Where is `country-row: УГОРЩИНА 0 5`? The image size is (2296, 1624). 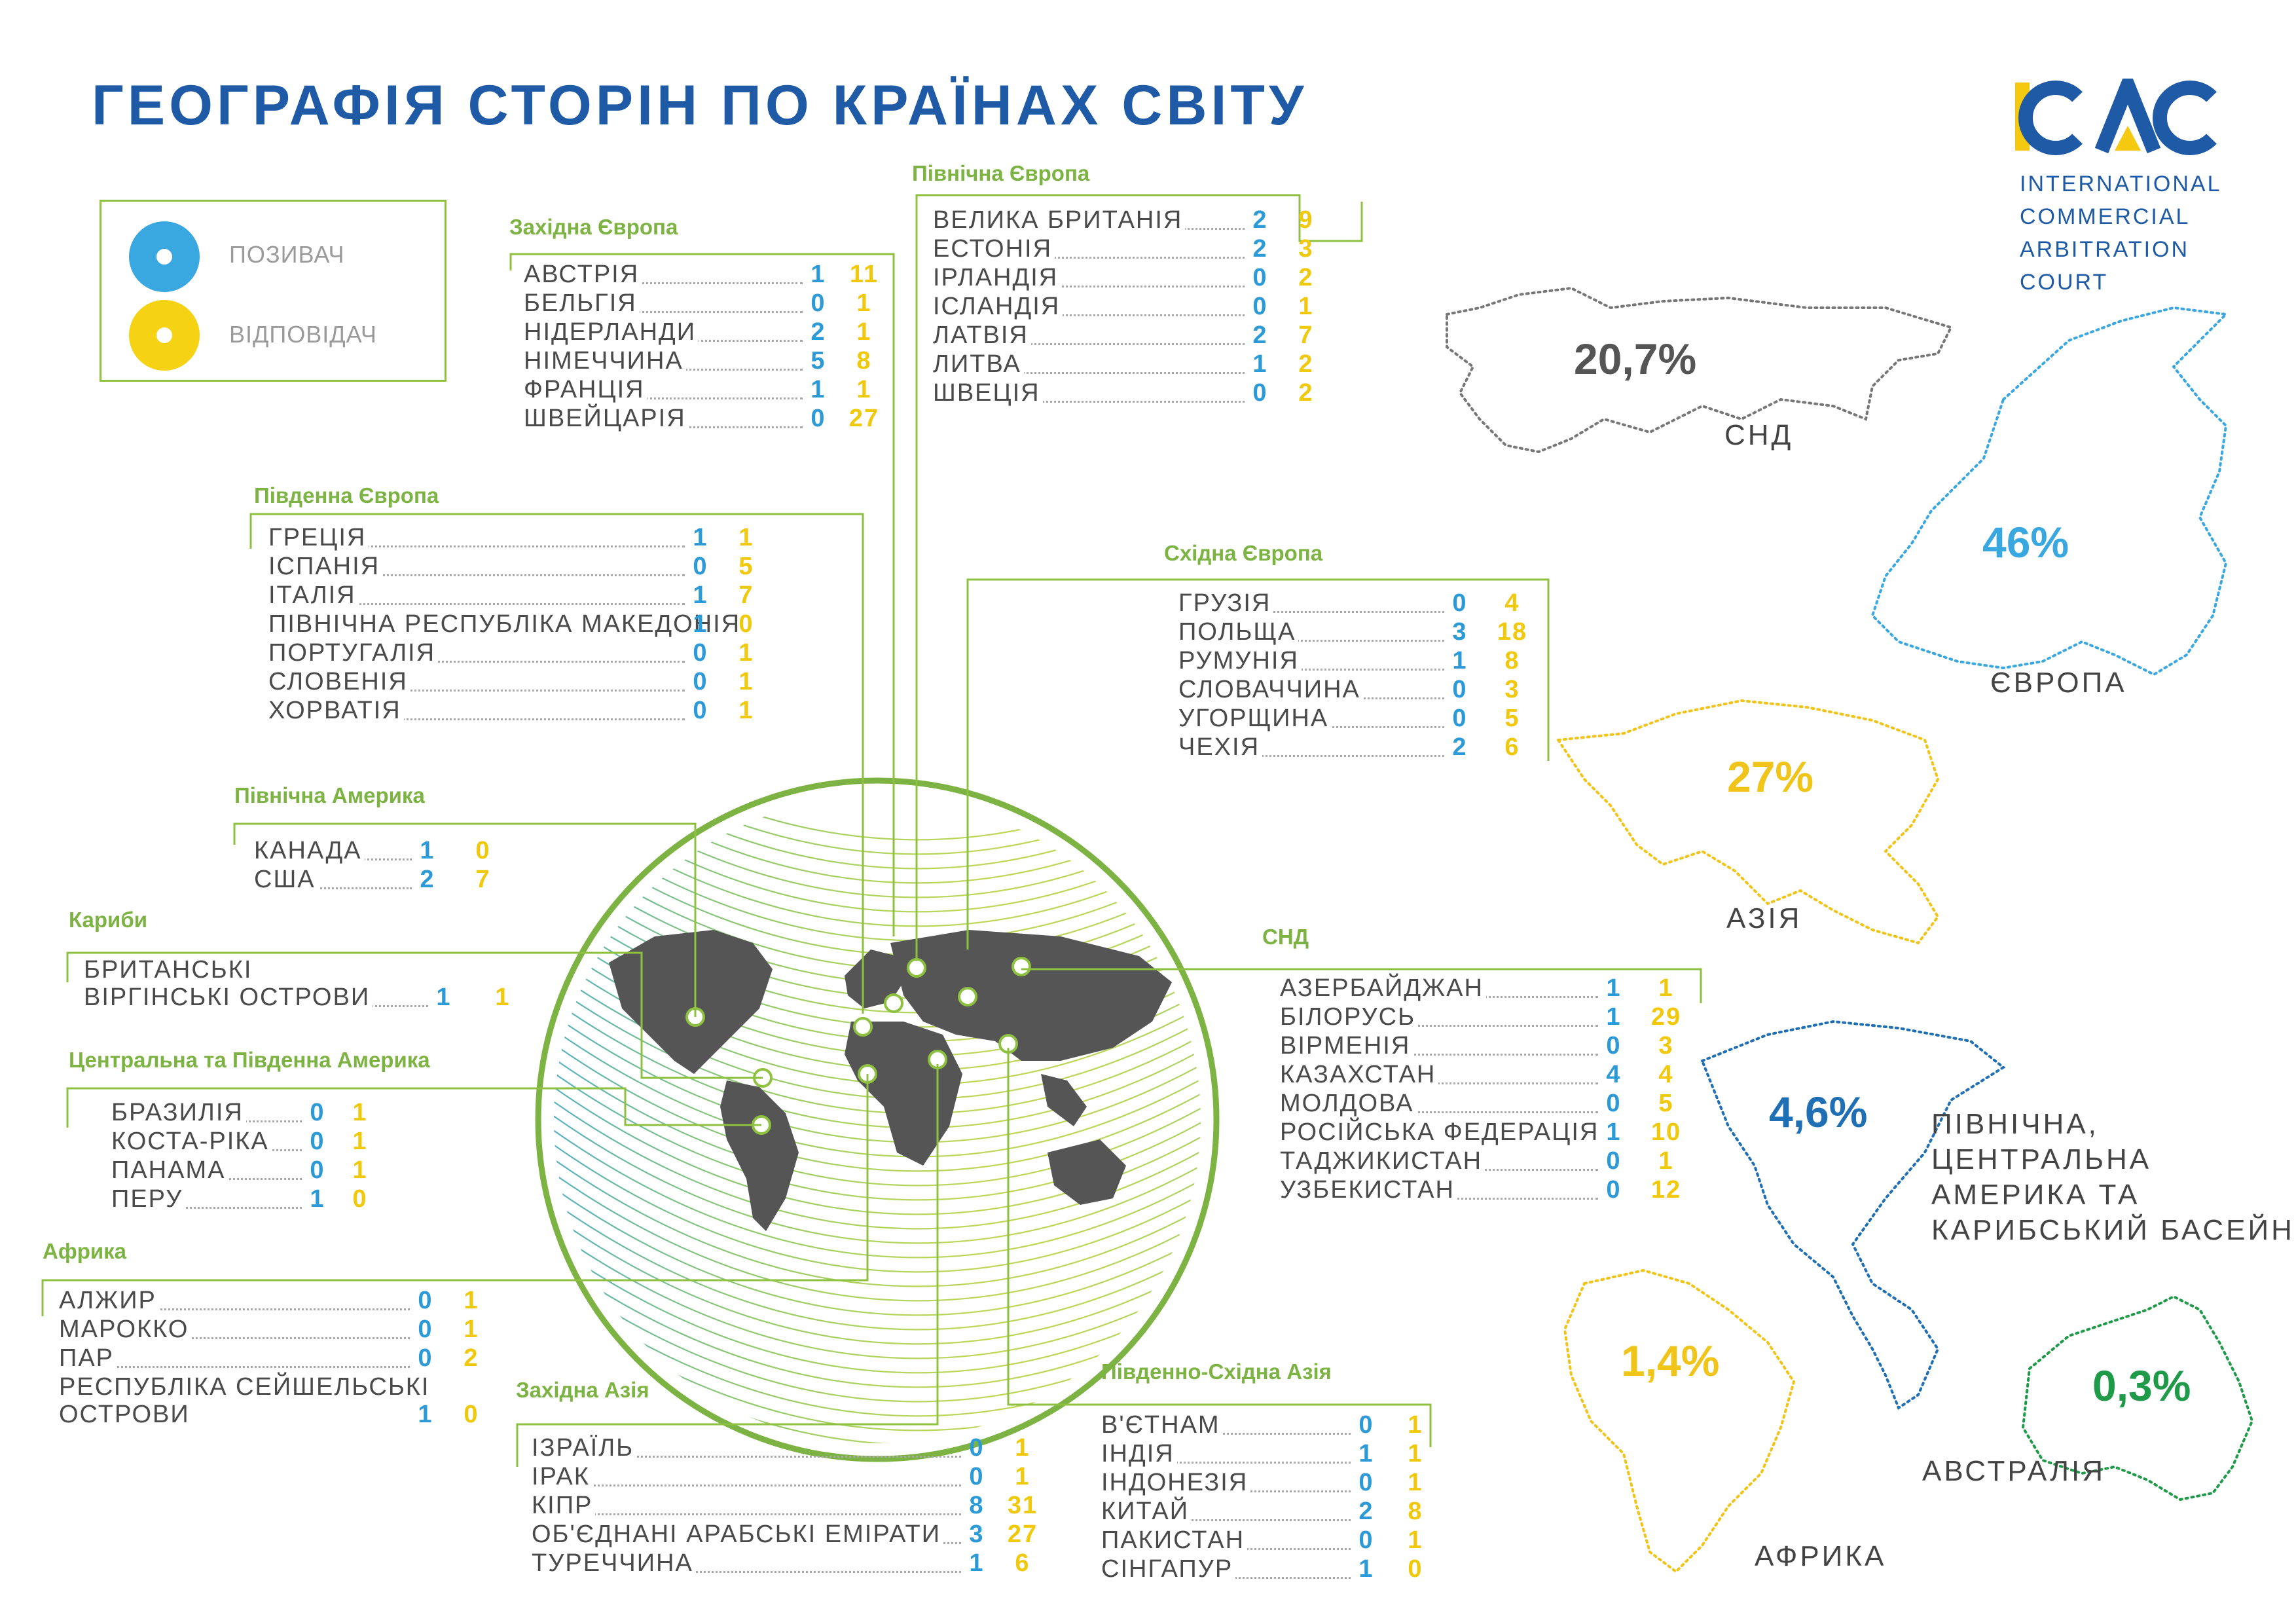 country-row: УГОРЩИНА 0 5 is located at coordinates (1355, 719).